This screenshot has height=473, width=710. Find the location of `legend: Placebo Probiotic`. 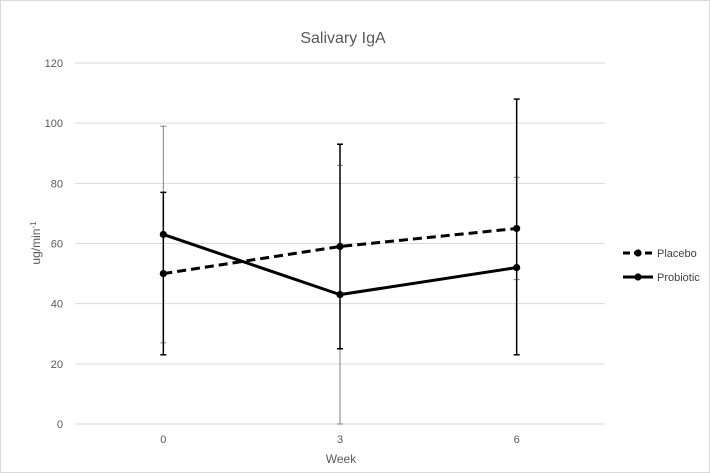

legend: Placebo Probiotic is located at coordinates (661, 266).